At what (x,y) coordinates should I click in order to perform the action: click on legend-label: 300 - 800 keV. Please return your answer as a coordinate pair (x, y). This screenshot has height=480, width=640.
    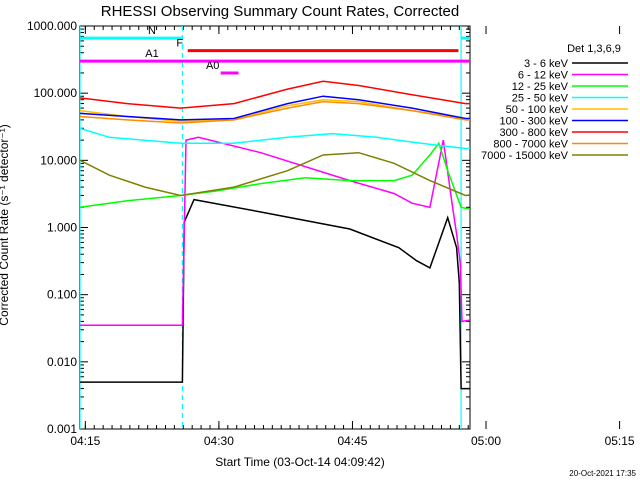
    Looking at the image, I should click on (534, 133).